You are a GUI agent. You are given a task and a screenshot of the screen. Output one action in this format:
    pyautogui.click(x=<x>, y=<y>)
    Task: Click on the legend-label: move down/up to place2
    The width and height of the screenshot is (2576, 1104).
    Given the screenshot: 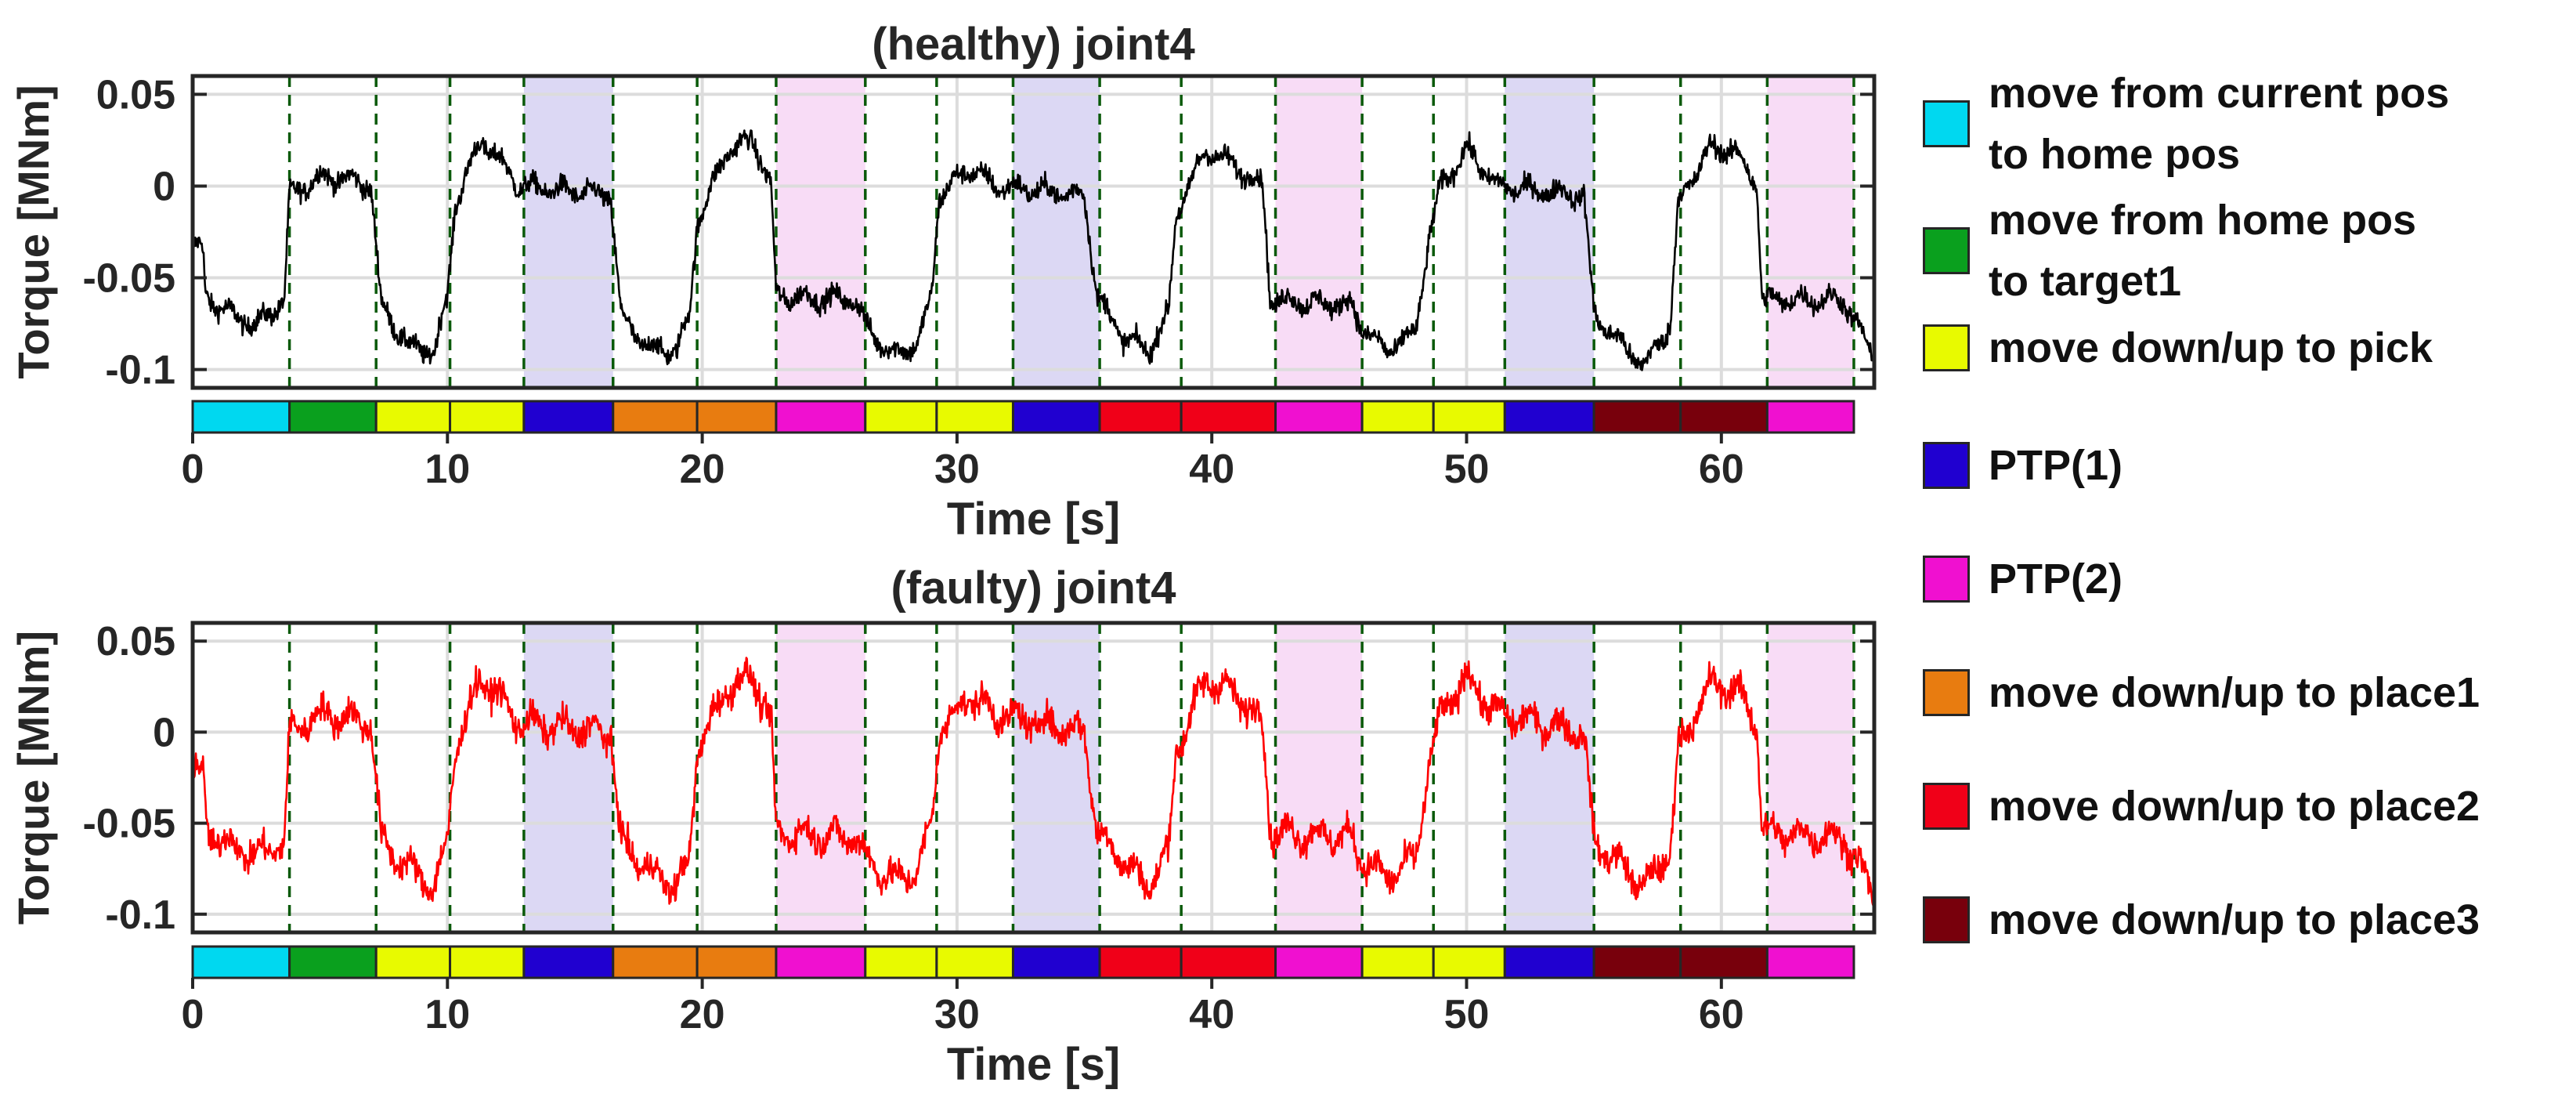 What is the action you would take?
    pyautogui.click(x=2234, y=807)
    